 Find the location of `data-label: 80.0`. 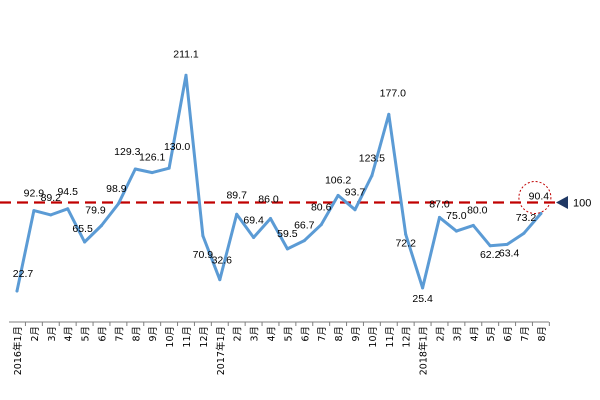

data-label: 80.0 is located at coordinates (477, 210).